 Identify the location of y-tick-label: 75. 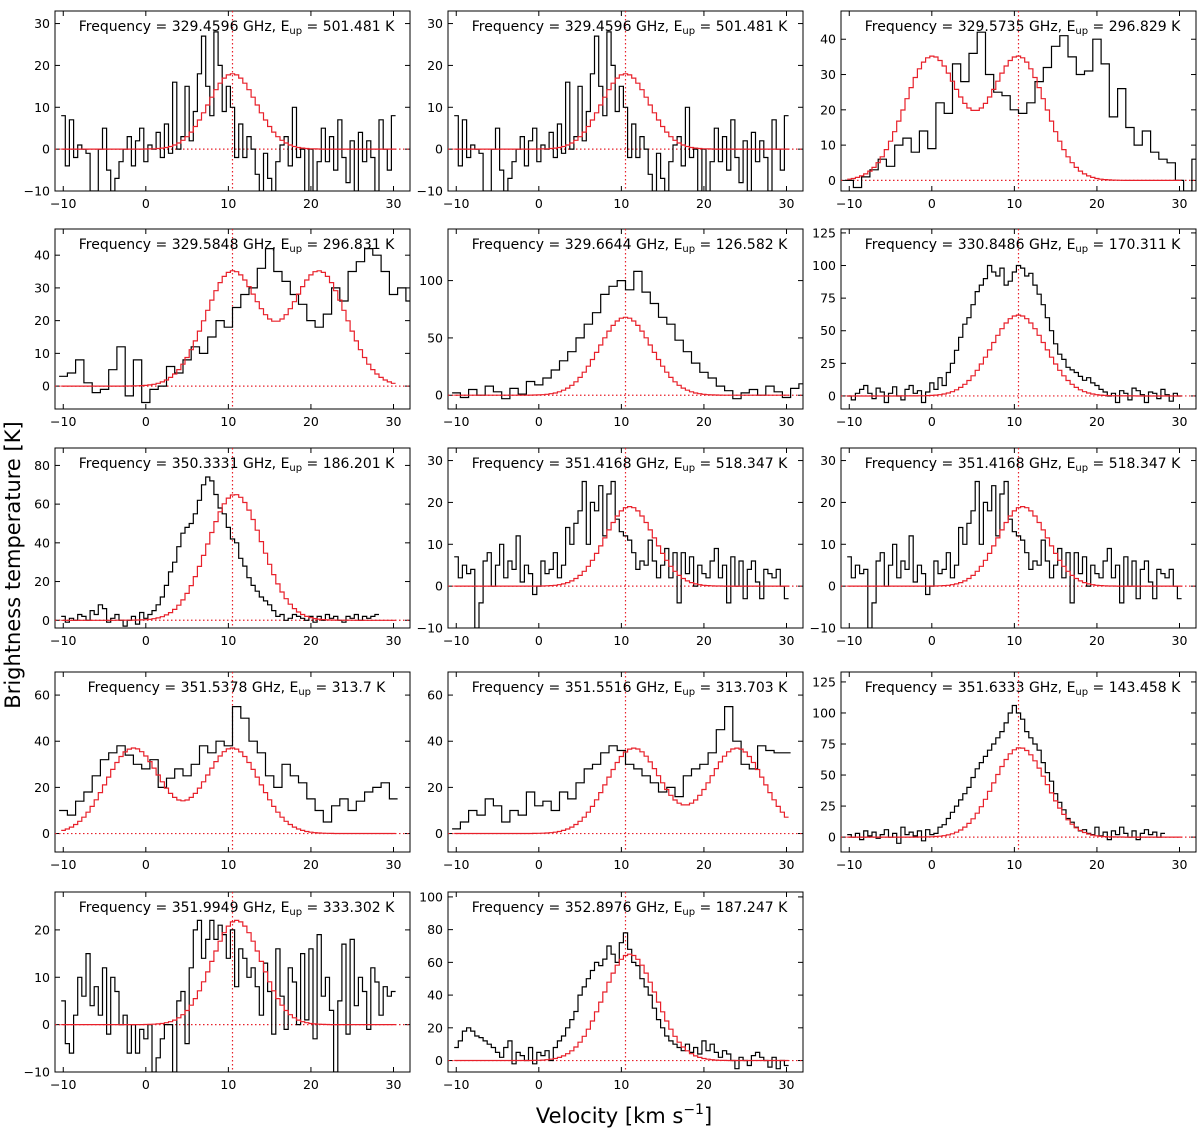
(828, 744).